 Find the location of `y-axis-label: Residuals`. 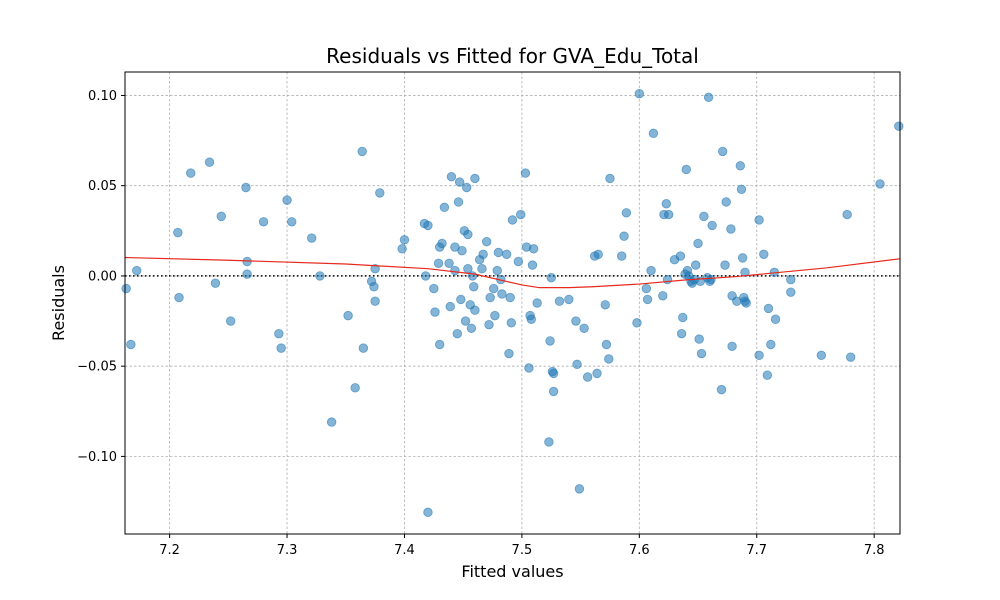

y-axis-label: Residuals is located at coordinates (58, 303).